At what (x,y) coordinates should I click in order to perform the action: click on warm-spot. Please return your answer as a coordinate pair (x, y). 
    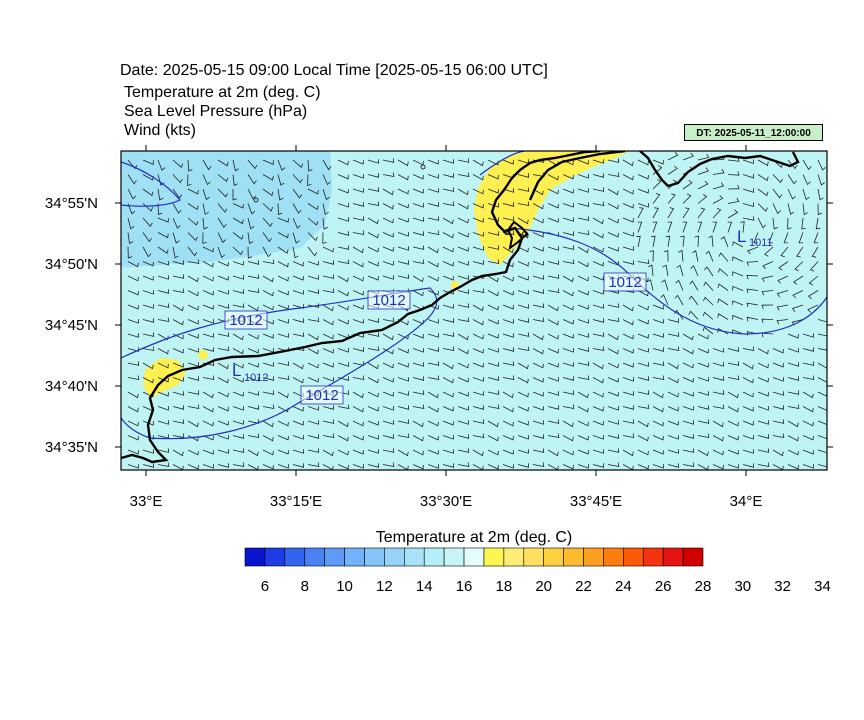
    Looking at the image, I should click on (455, 285).